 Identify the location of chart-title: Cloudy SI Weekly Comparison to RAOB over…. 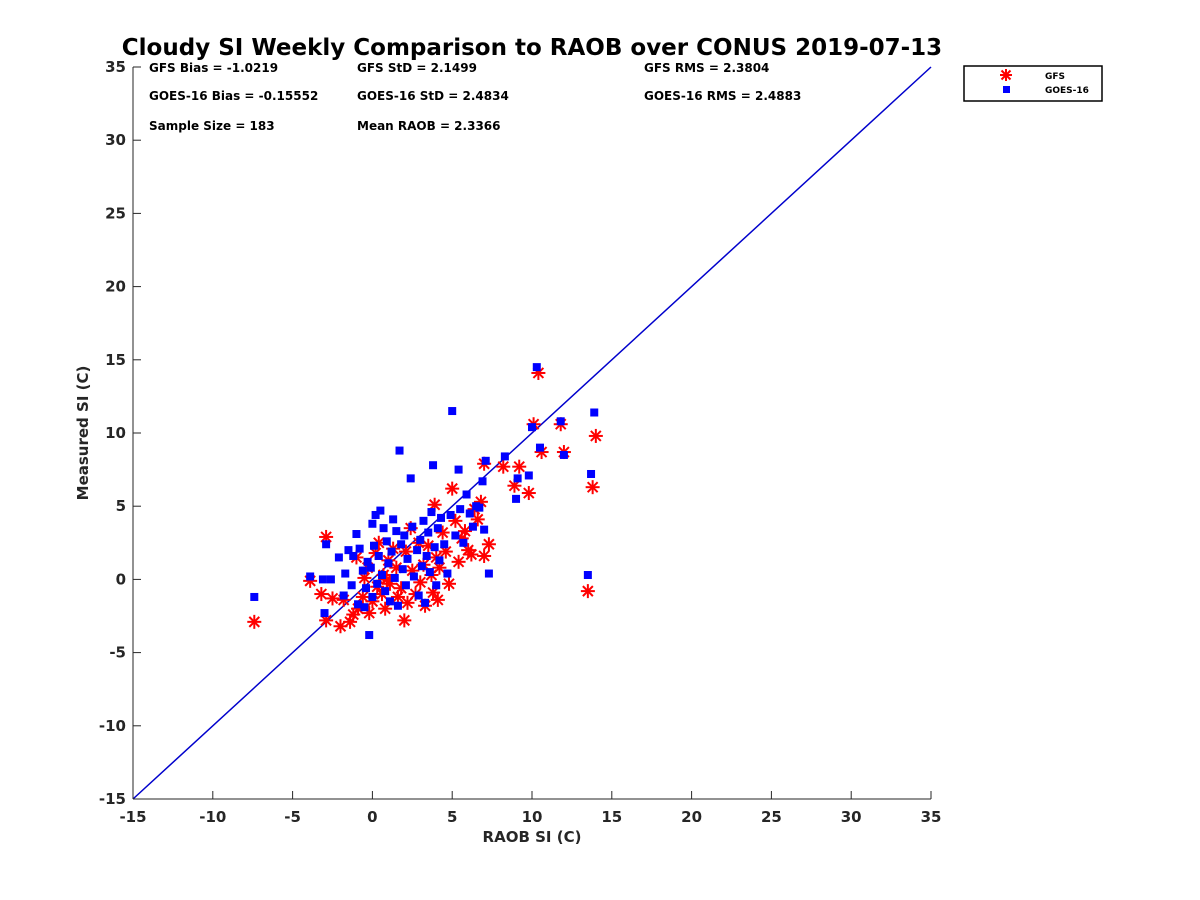
(532, 48).